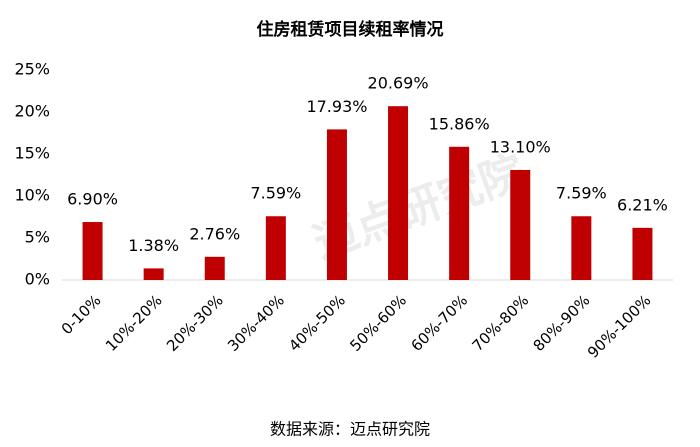 The height and width of the screenshot is (447, 700). I want to click on x-tick-label: 30%-40%, so click(256, 323).